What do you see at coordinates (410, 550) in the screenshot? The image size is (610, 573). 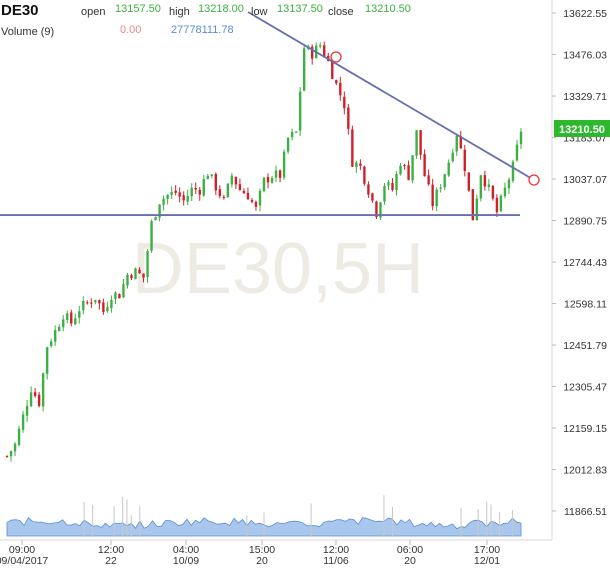 I see `time-tick-label: 06:00` at bounding box center [410, 550].